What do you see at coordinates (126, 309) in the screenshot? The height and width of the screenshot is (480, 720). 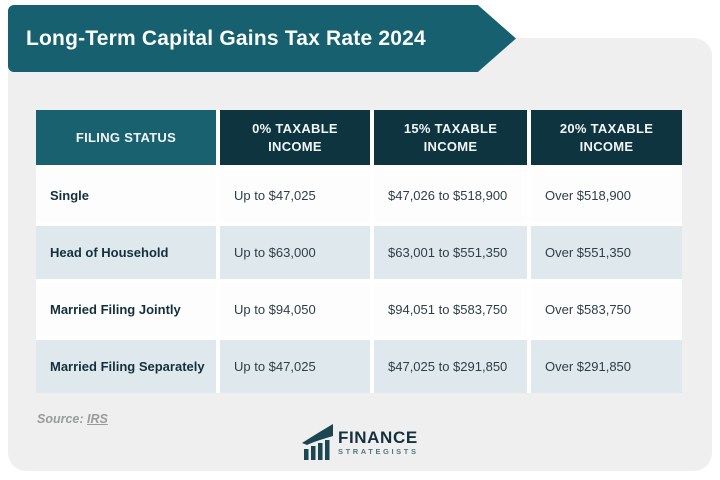 I see `table-cell-filing-status: Married Filing Jointly` at bounding box center [126, 309].